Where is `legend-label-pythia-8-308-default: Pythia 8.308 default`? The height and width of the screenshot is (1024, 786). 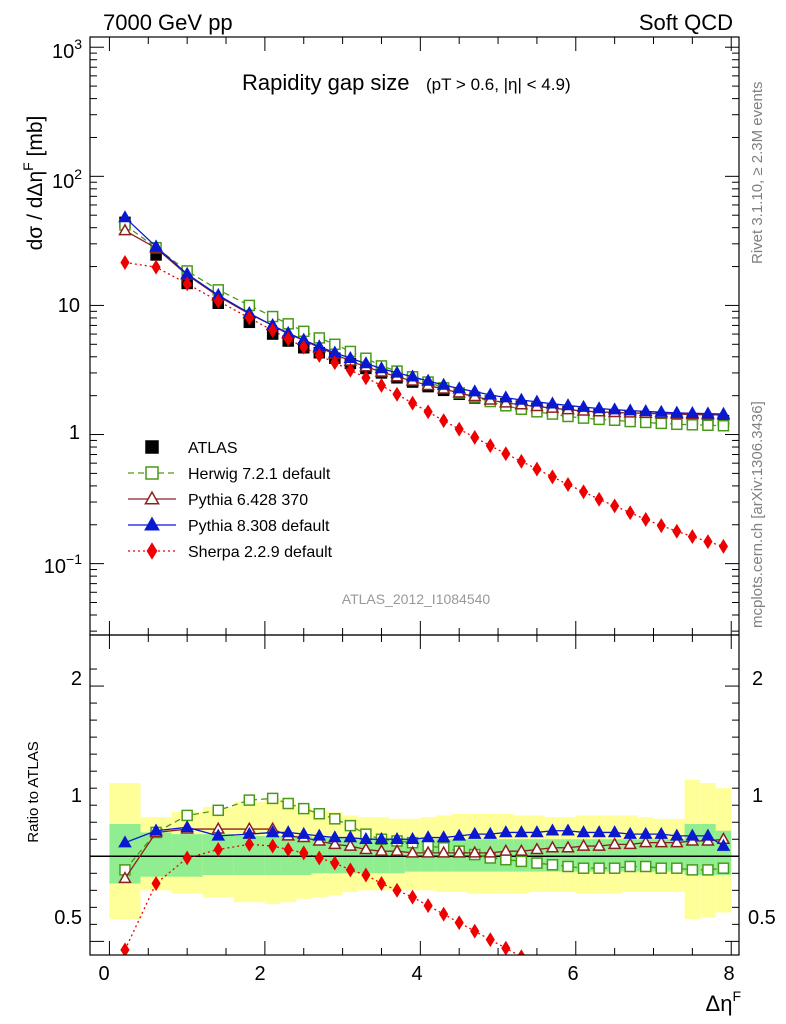
legend-label-pythia-8-308-default: Pythia 8.308 default is located at coordinates (259, 526).